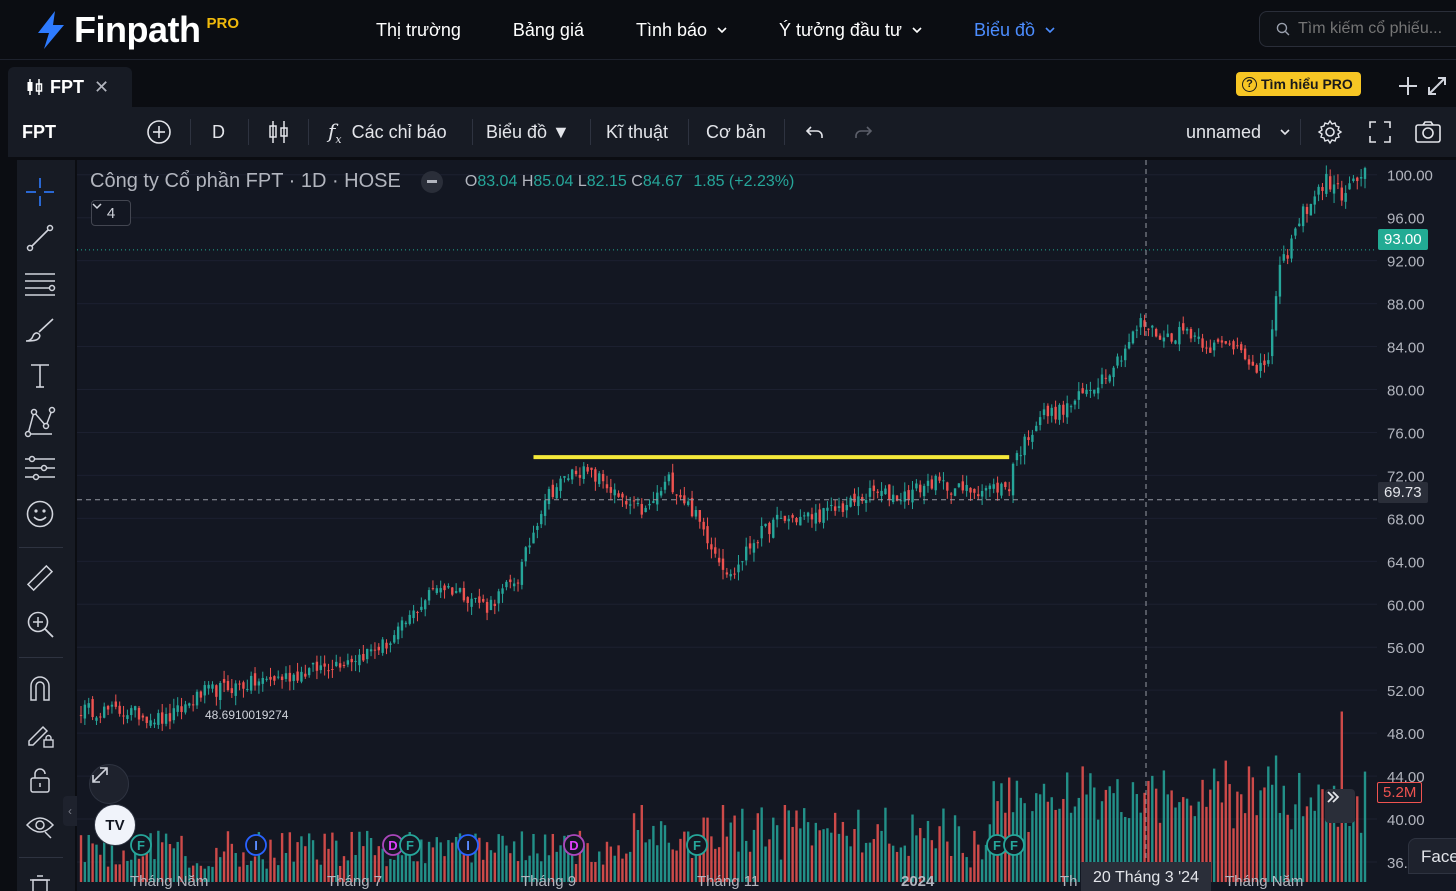 This screenshot has height=891, width=1456. Describe the element at coordinates (815, 132) in the screenshot. I see `undo-button` at that location.